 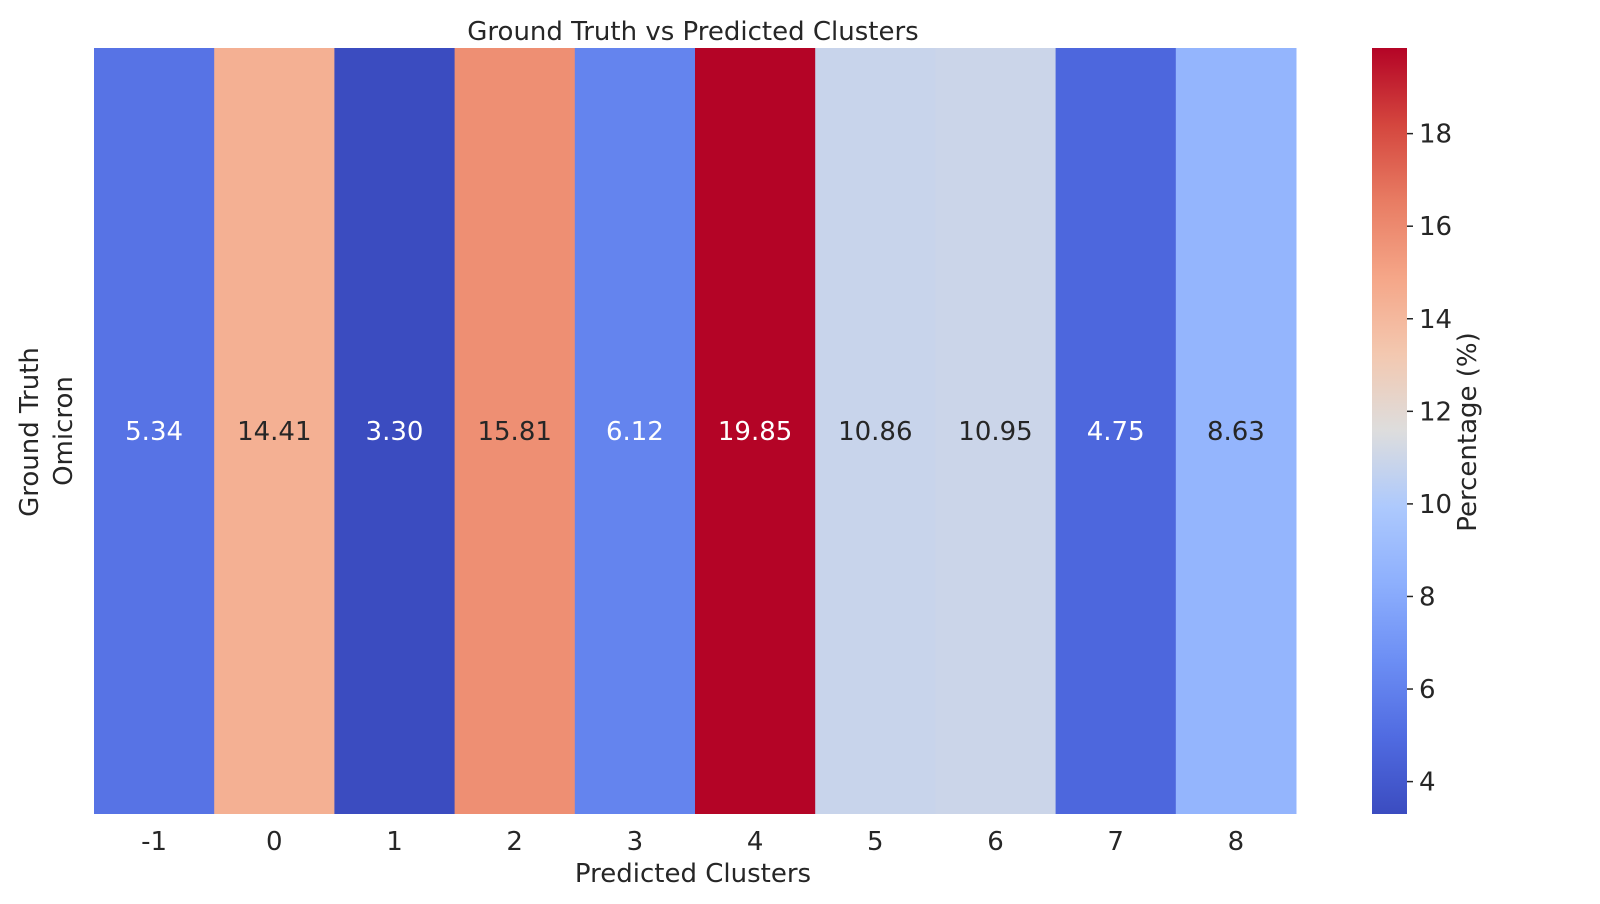 I want to click on cell-value-label: 8.63, so click(x=1236, y=432).